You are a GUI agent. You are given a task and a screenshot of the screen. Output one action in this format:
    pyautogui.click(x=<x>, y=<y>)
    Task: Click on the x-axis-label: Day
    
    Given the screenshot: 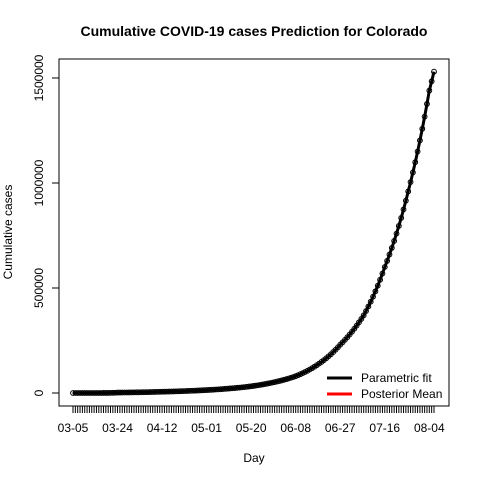 What is the action you would take?
    pyautogui.click(x=253, y=458)
    